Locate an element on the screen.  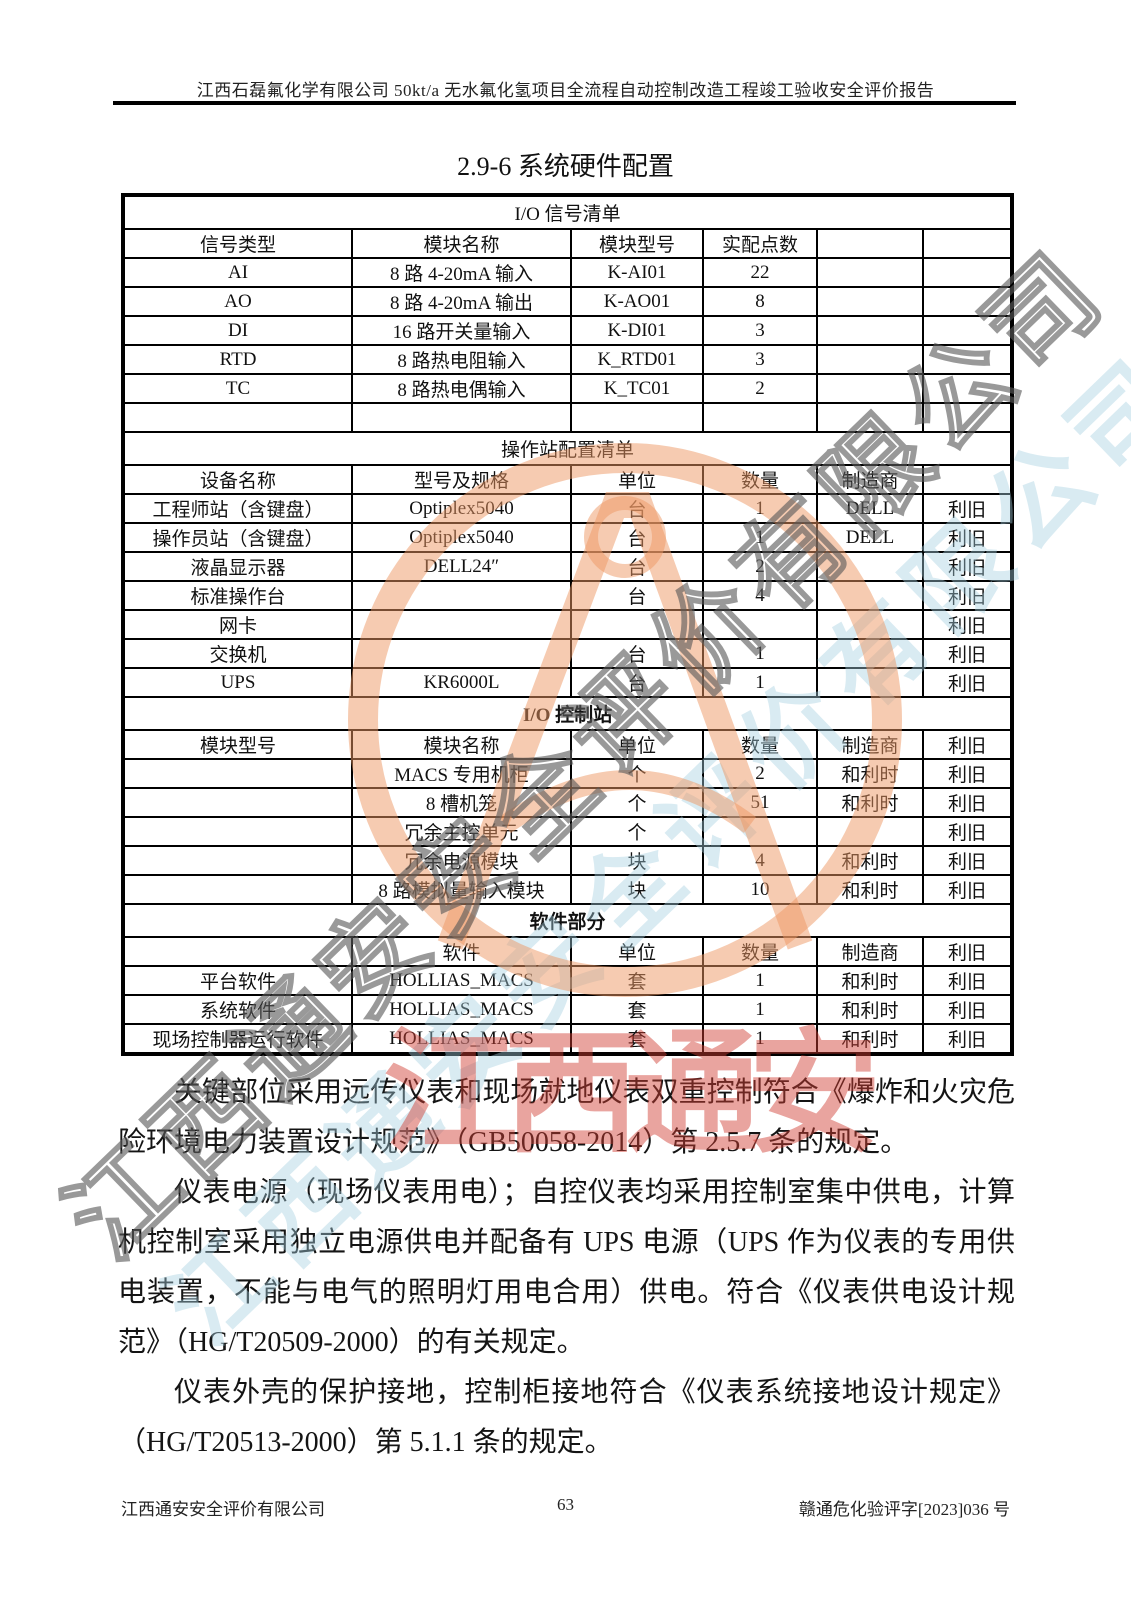
table-row: 现场控制器运行软件 HOLLIAS_MACS 套 1 和利时 利旧 is located at coordinates (568, 1039).